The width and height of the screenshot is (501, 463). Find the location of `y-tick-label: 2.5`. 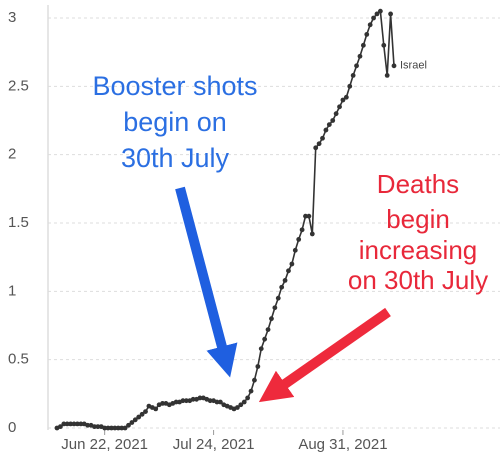

y-tick-label: 2.5 is located at coordinates (18, 85).